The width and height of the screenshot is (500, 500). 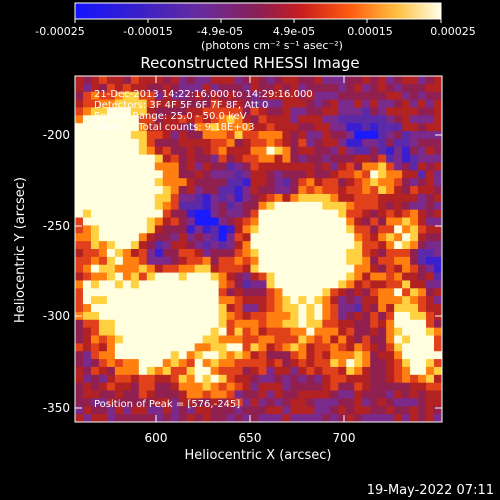 What do you see at coordinates (258, 21) in the screenshot?
I see `colorbar-ticks` at bounding box center [258, 21].